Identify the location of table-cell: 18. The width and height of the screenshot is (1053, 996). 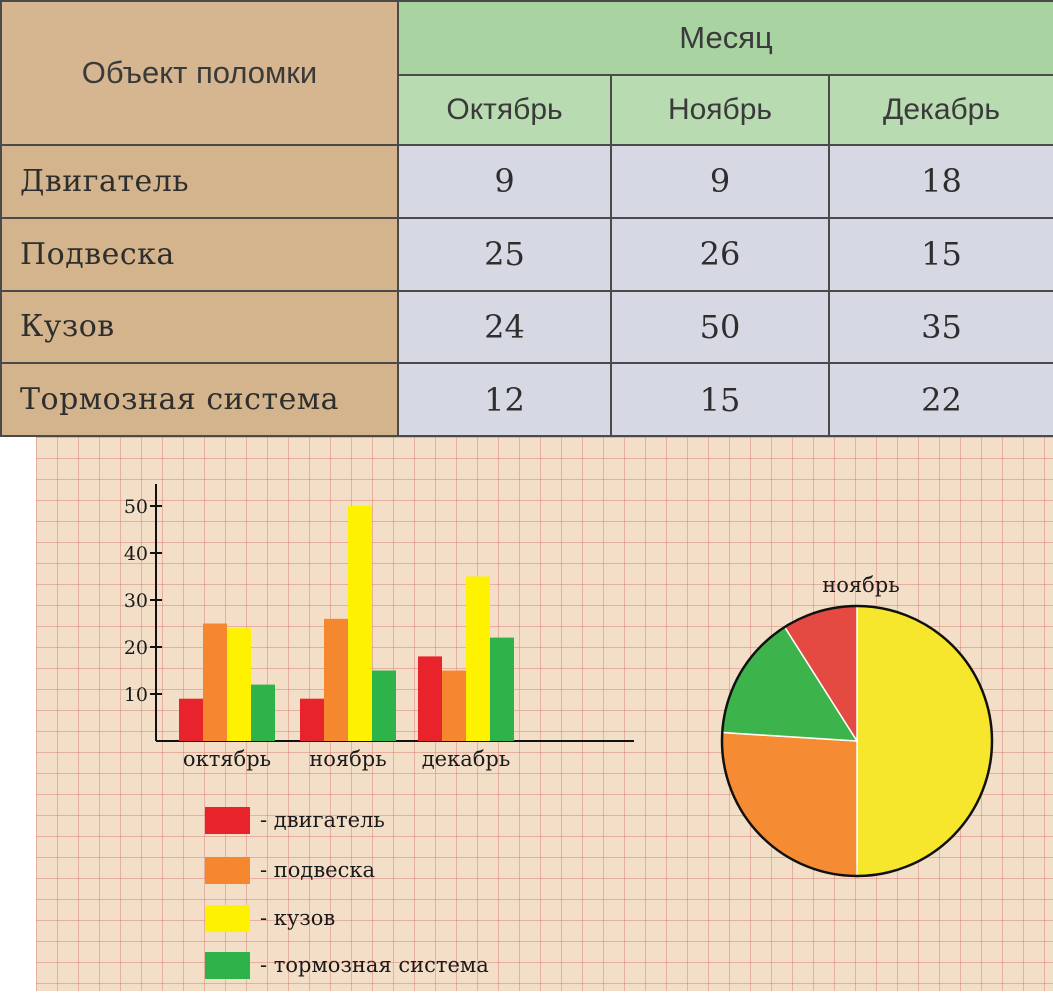
(940, 181).